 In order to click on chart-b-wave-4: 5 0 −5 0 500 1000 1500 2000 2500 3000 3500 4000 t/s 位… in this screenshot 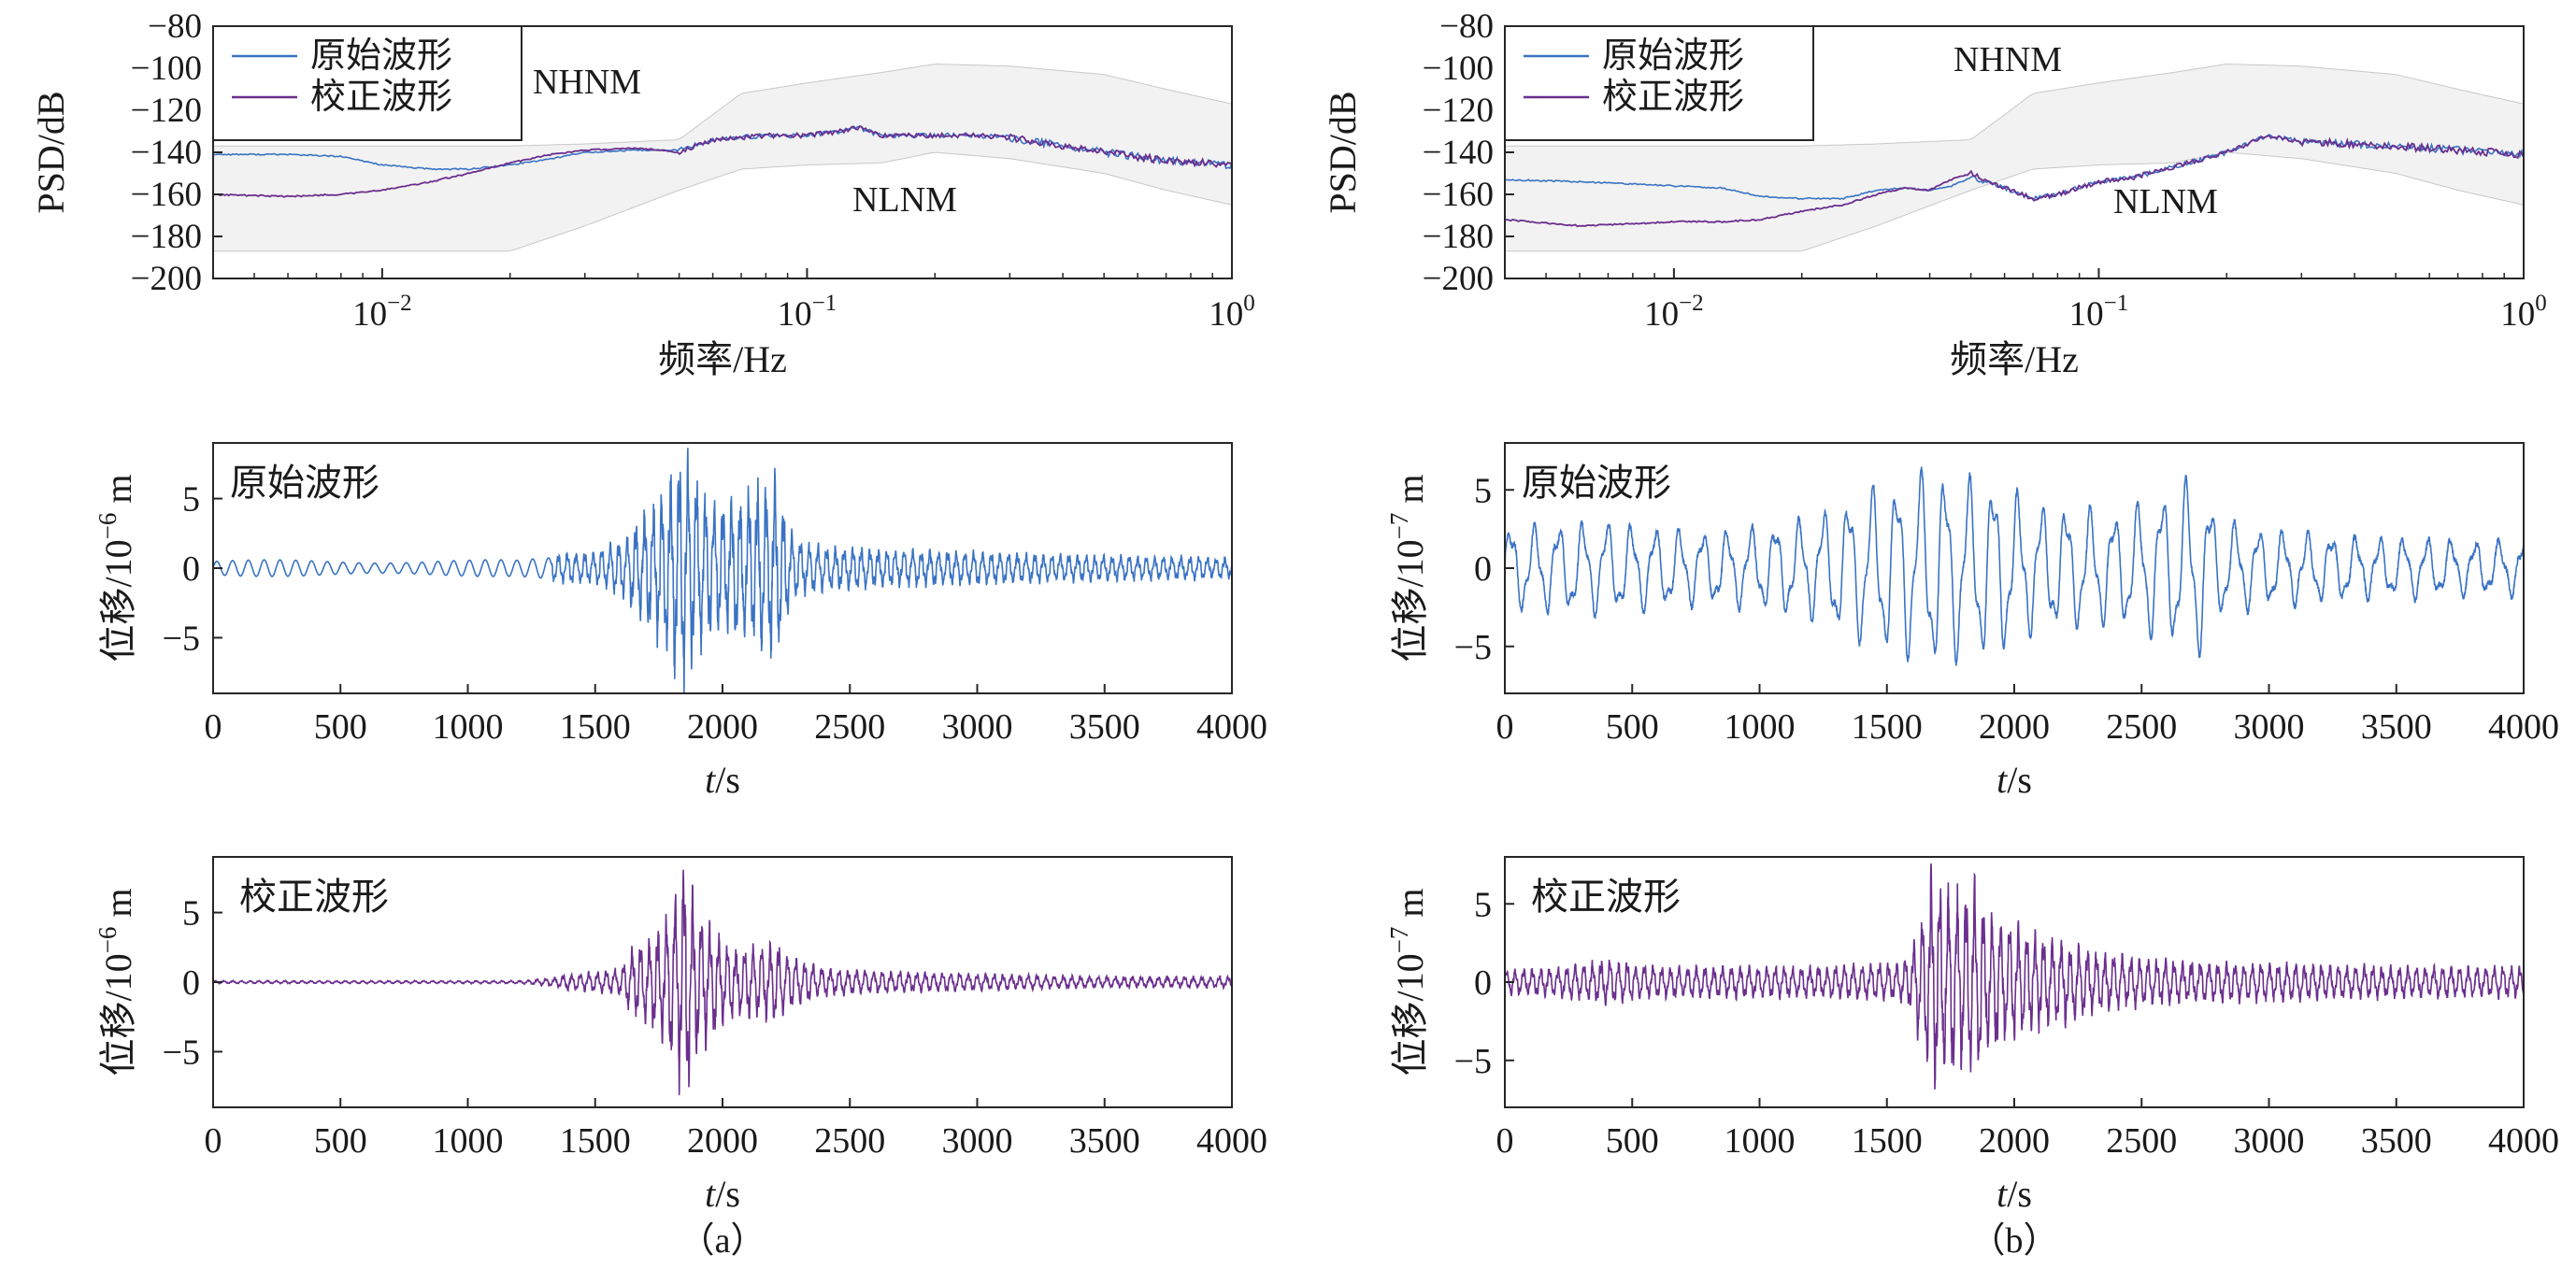, I will do `click(1972, 621)`.